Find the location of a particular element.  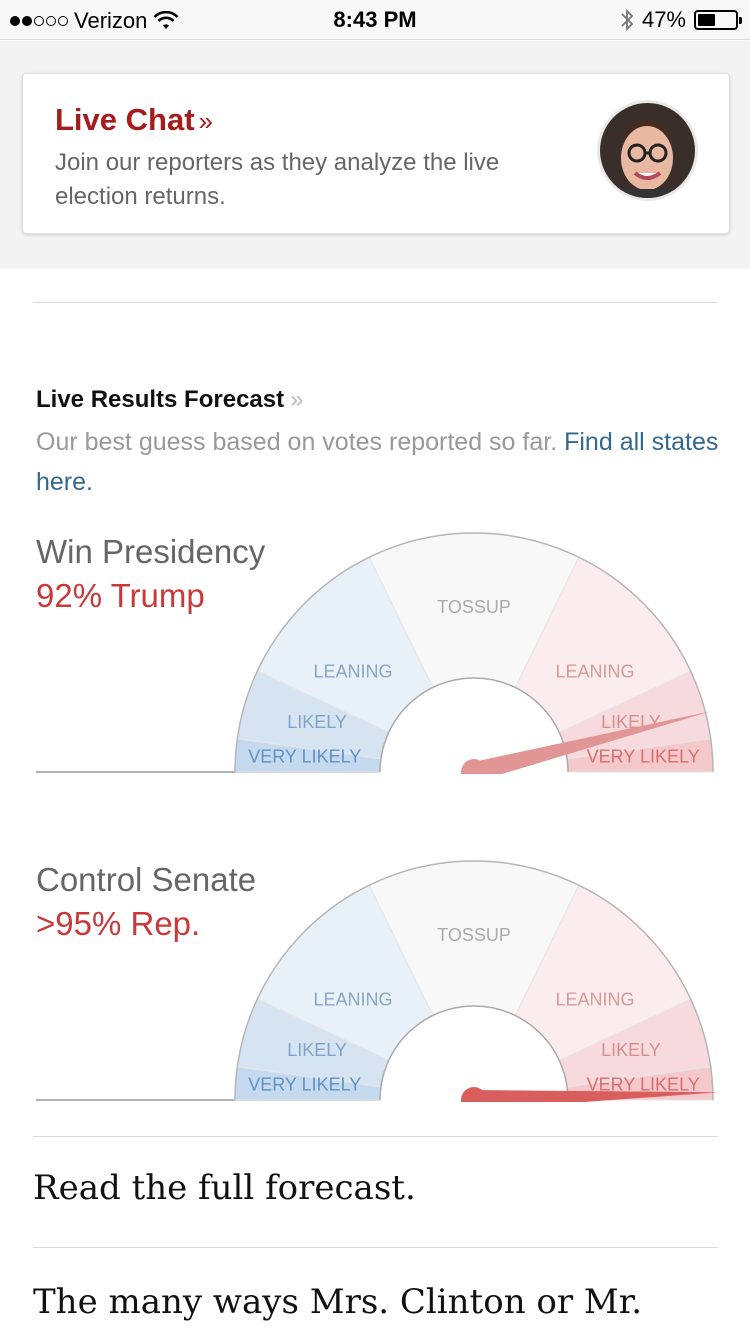

status-bar: Verizon 8:43 PM 47% is located at coordinates (375, 20).